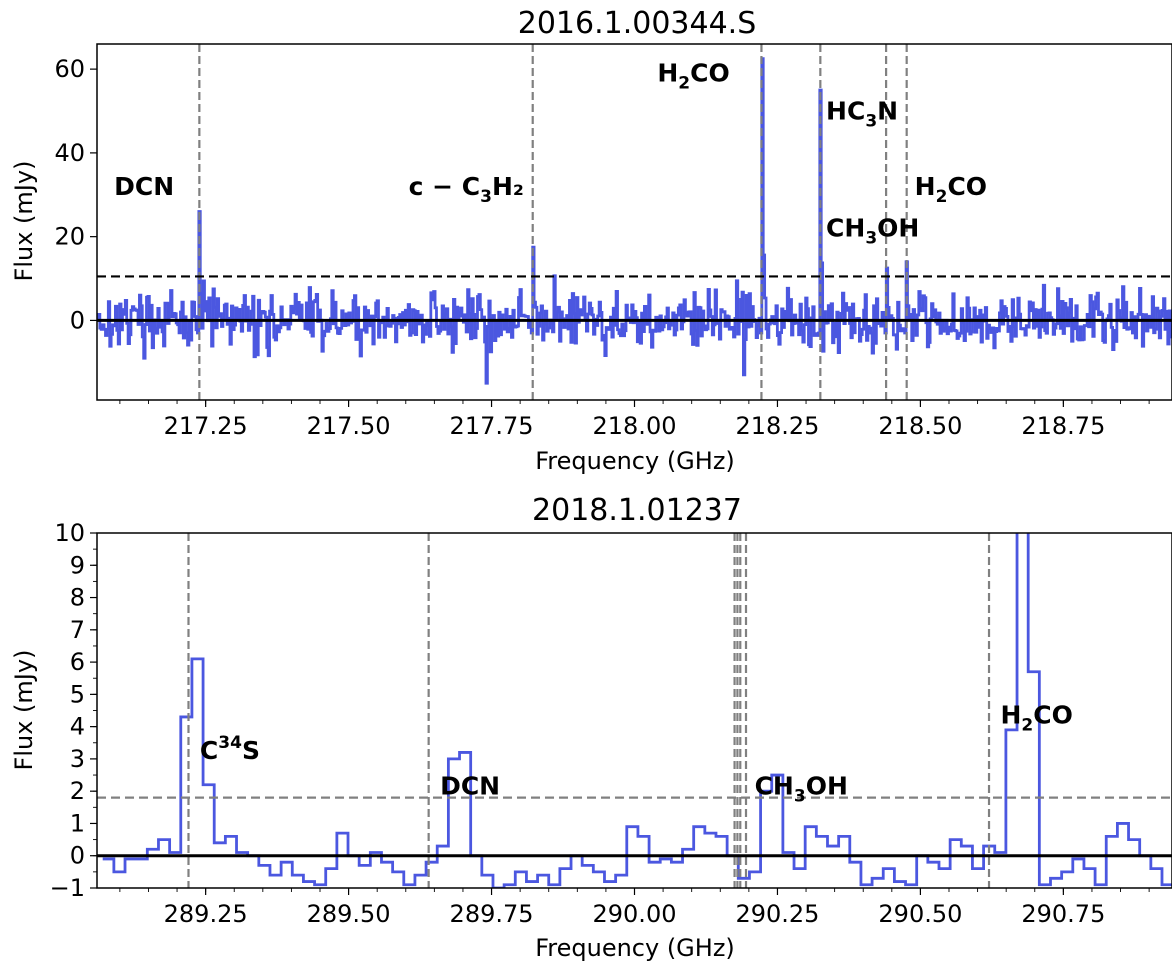 This screenshot has height=967, width=1172. I want to click on bottom-ytick-label: 9, so click(77, 565).